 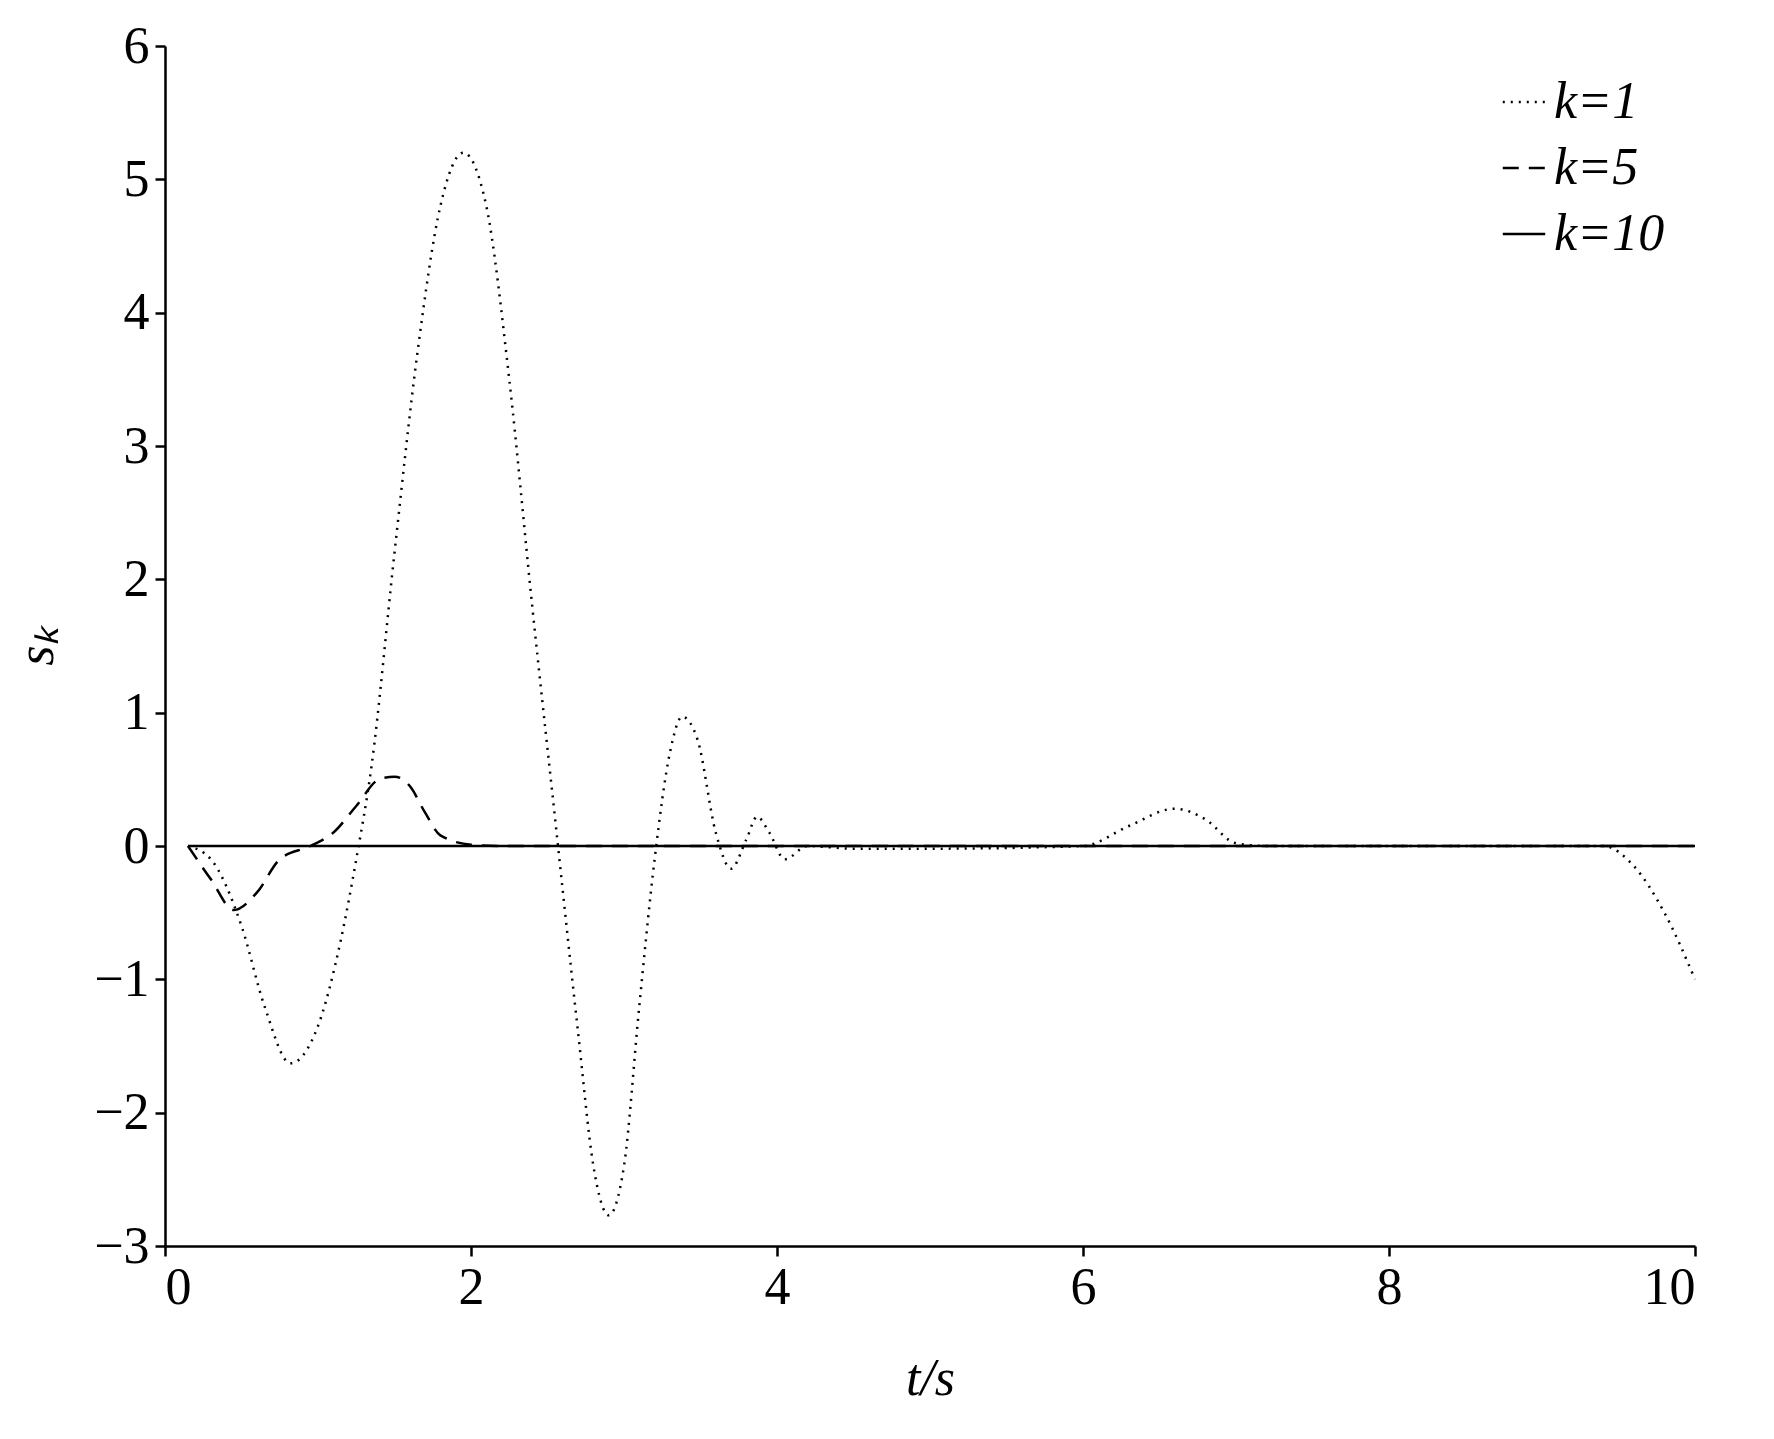 I want to click on legend-label: k=10, so click(x=1609, y=232).